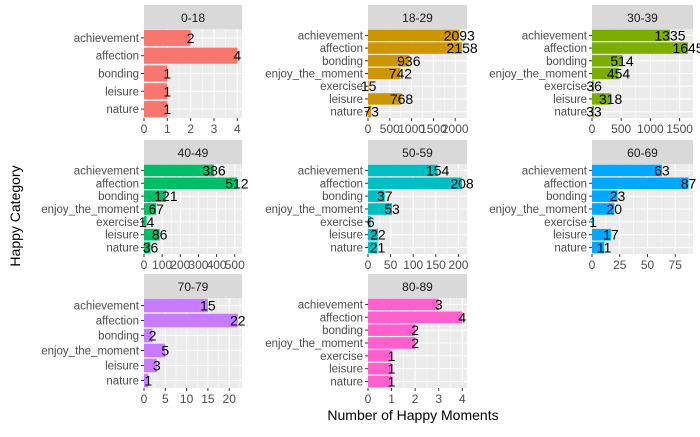 This screenshot has height=437, width=700. What do you see at coordinates (417, 153) in the screenshot?
I see `facet-title: 50-59` at bounding box center [417, 153].